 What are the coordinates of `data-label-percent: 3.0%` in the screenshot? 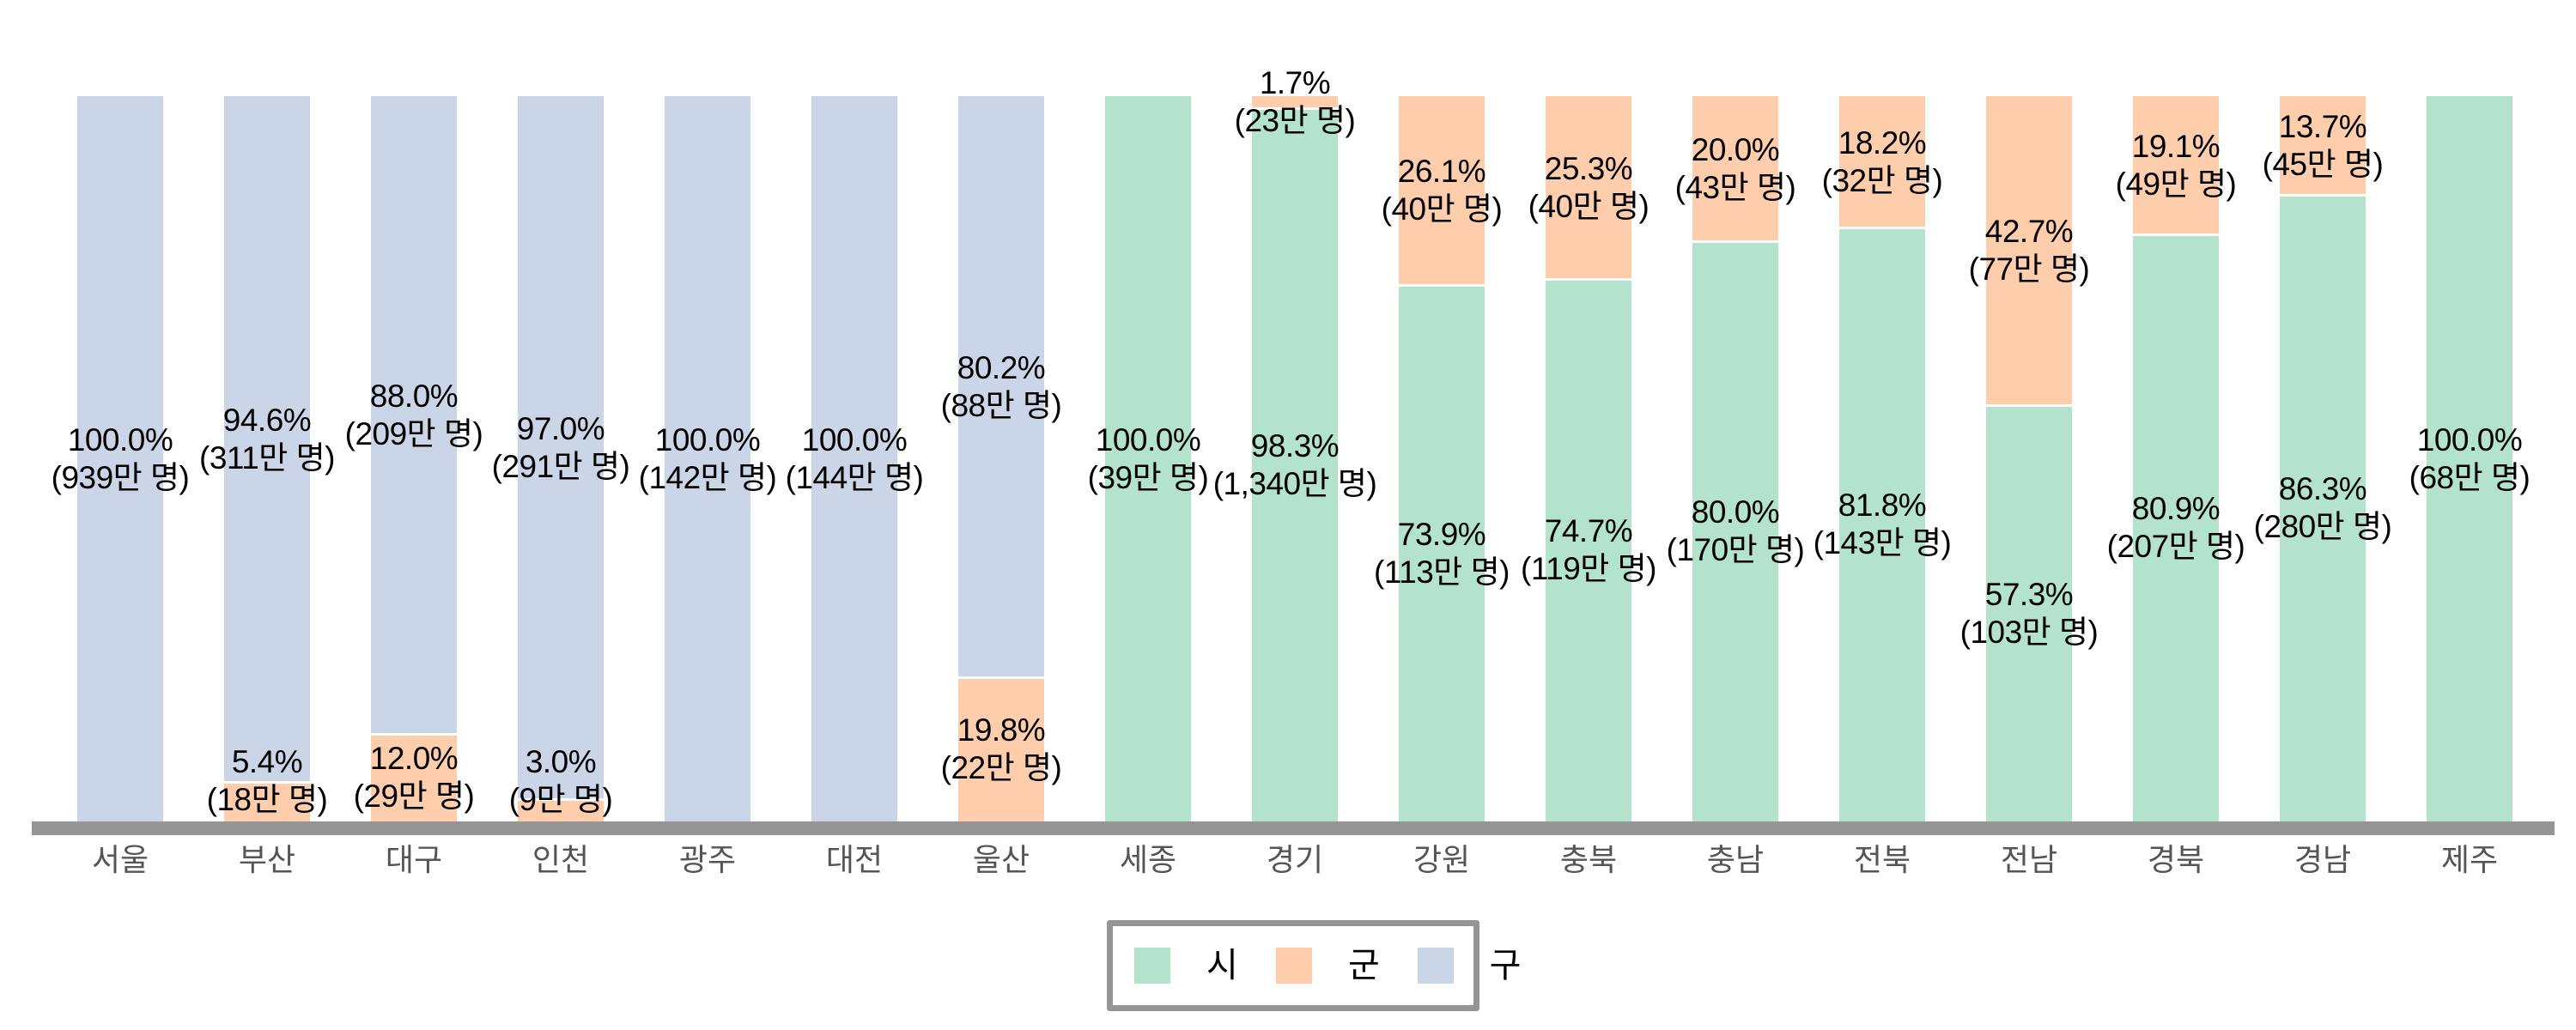 It's located at (561, 761).